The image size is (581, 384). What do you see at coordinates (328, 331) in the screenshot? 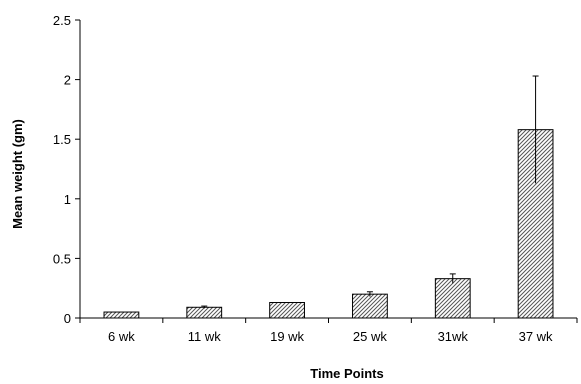
I see `x-axis-ticks: 6 wk 11 wk 19 wk 25 wk 31wk 37 wk` at bounding box center [328, 331].